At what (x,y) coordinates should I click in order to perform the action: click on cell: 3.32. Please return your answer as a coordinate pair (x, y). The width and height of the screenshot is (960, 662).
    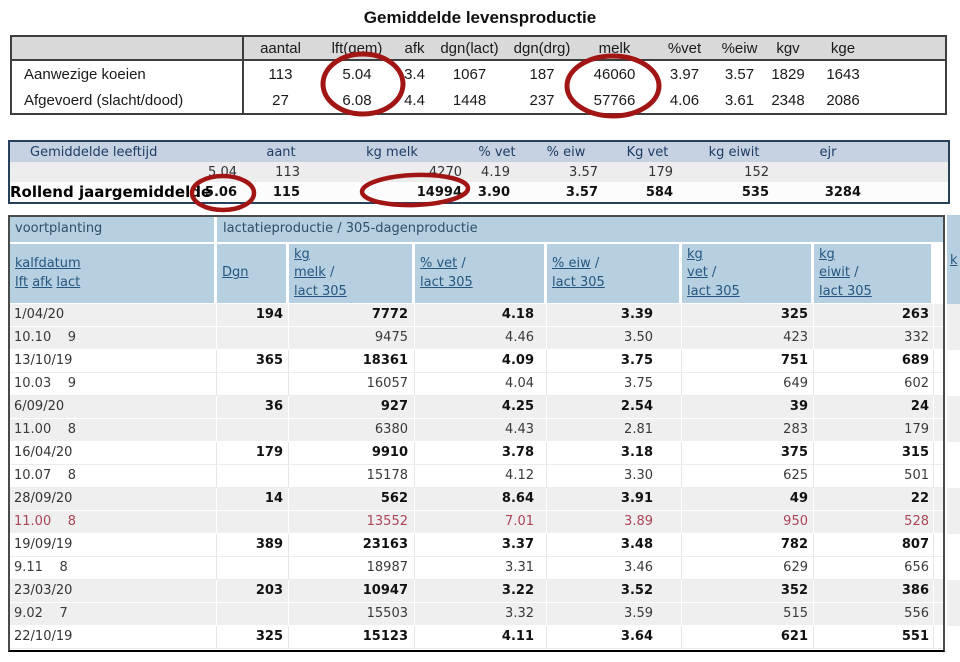
    Looking at the image, I should click on (481, 614).